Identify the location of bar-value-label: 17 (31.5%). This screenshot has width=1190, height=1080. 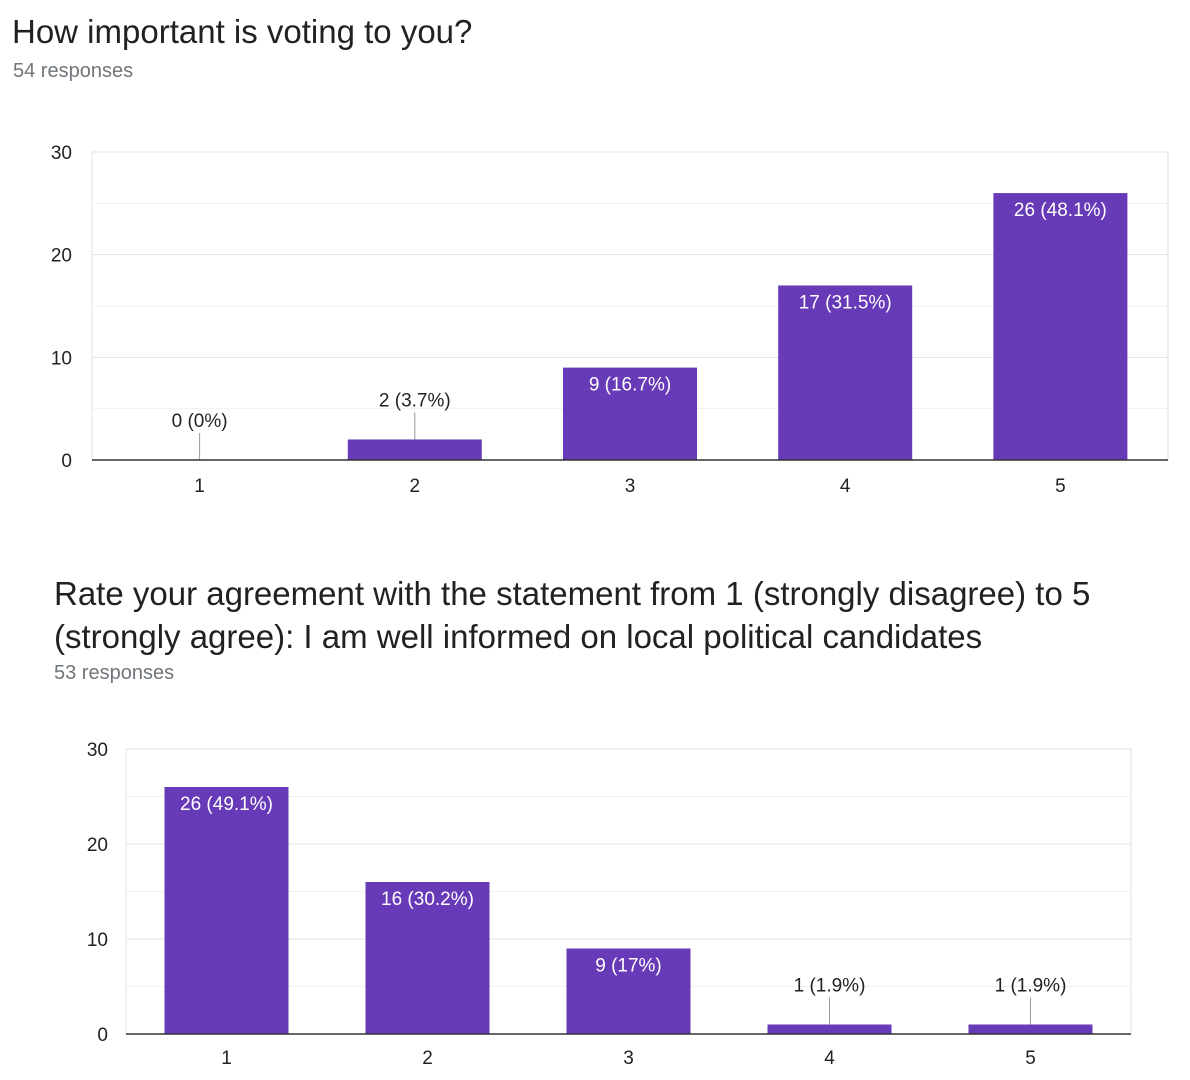
(845, 302).